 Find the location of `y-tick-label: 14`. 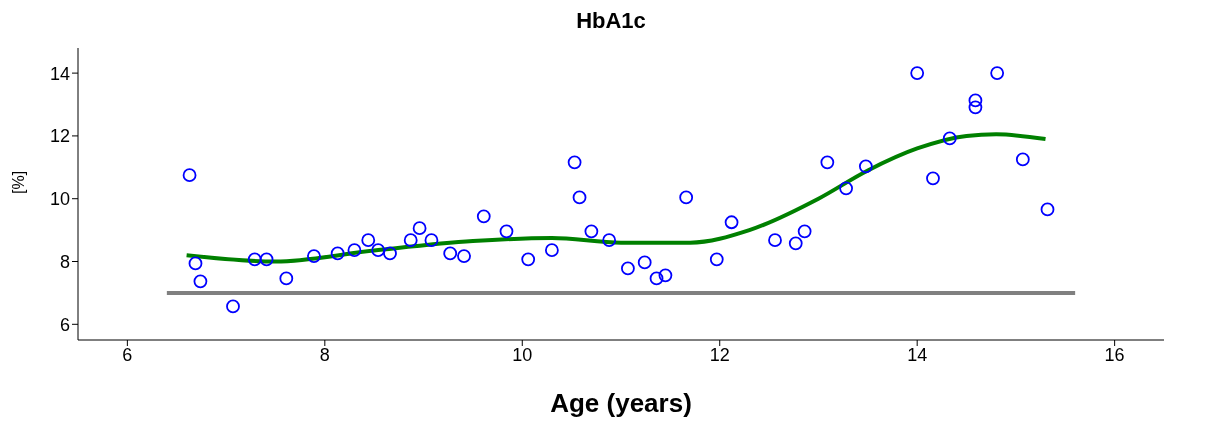

y-tick-label: 14 is located at coordinates (59, 73).